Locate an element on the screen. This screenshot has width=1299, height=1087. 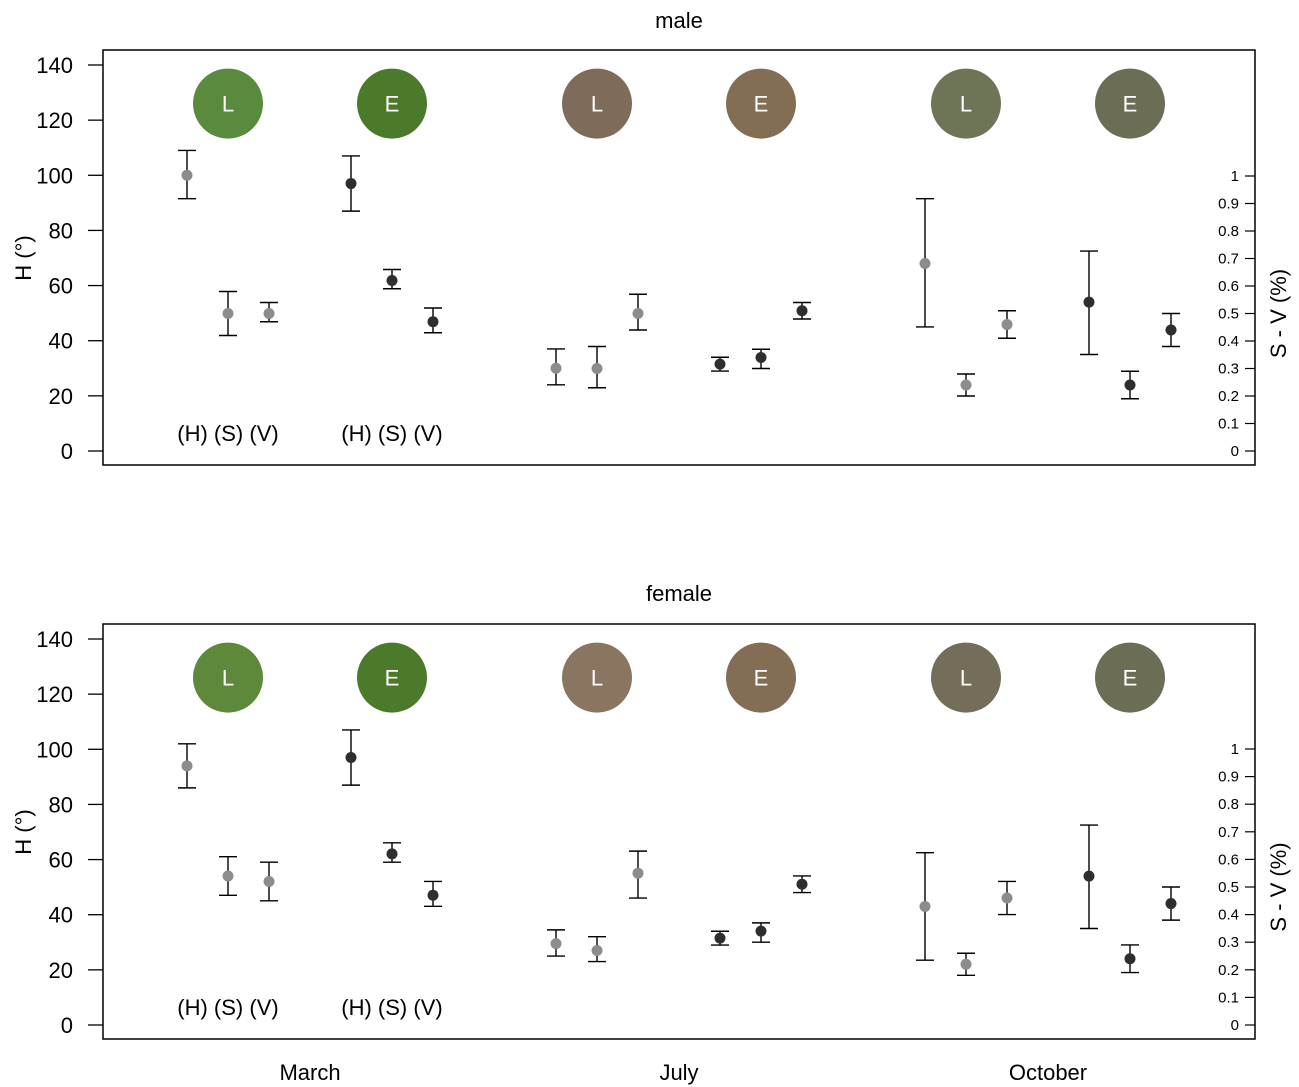
group-l-october: L is located at coordinates (966, 809).